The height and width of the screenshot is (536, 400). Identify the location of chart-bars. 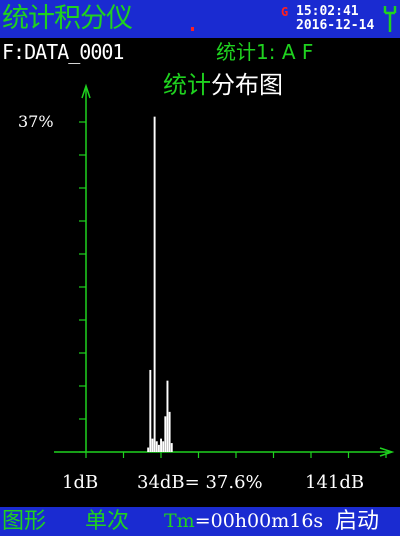
(160, 284).